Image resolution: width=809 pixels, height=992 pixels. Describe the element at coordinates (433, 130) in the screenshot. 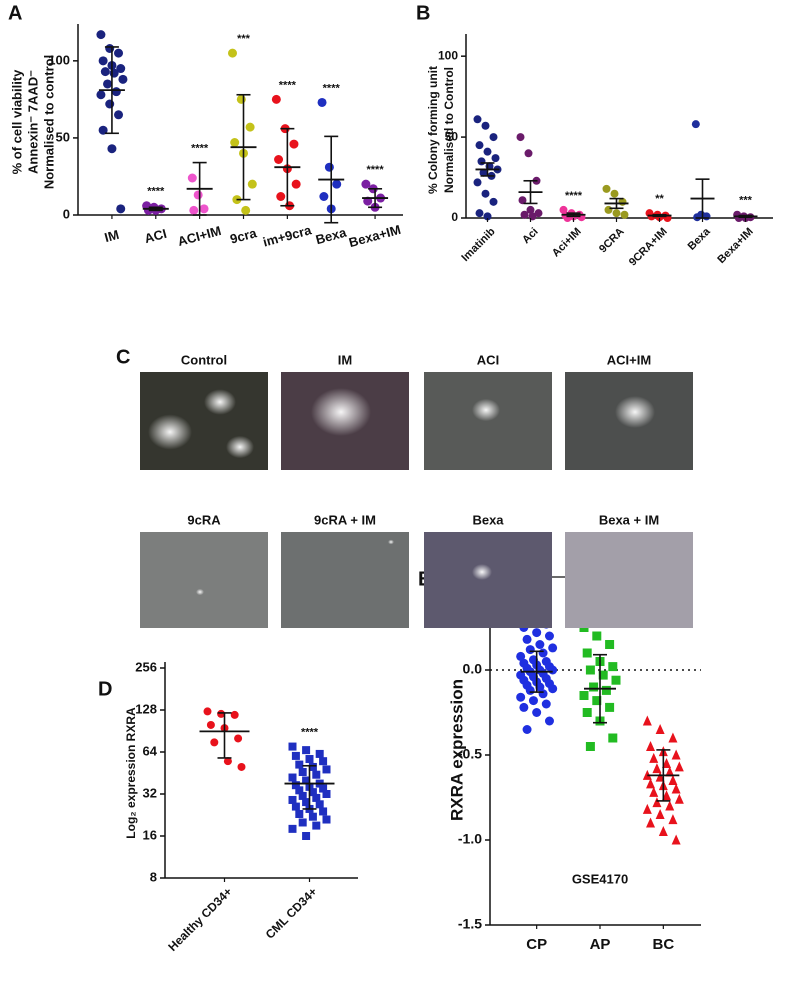

I see `y-axis-label: % Colony forming unit` at that location.